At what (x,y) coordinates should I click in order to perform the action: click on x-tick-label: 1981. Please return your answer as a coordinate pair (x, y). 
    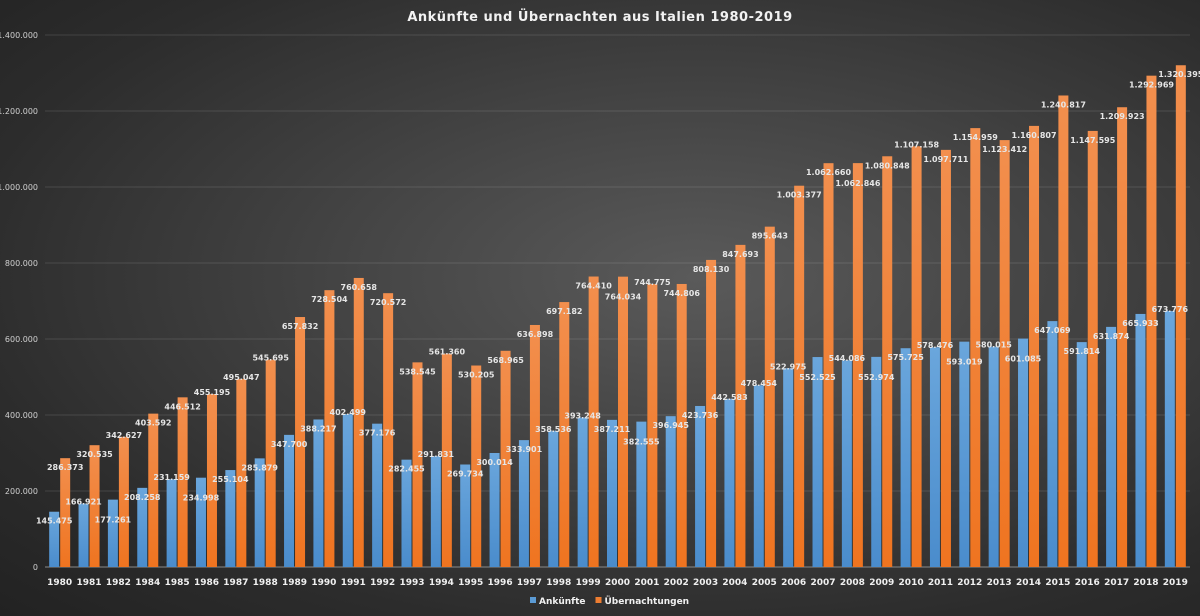
    Looking at the image, I should click on (89, 583).